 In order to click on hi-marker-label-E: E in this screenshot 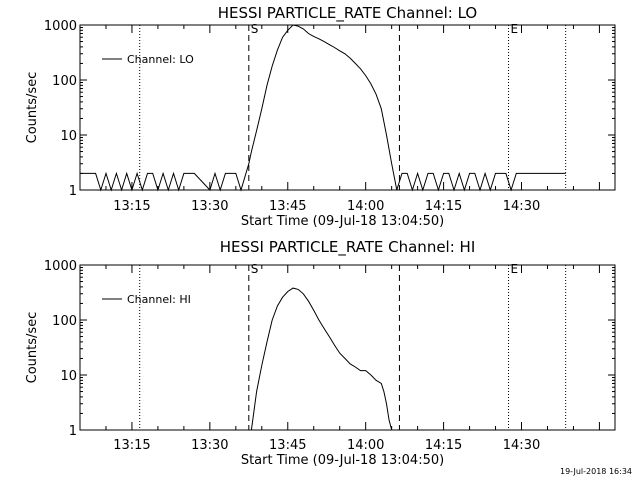, I will do `click(515, 269)`.